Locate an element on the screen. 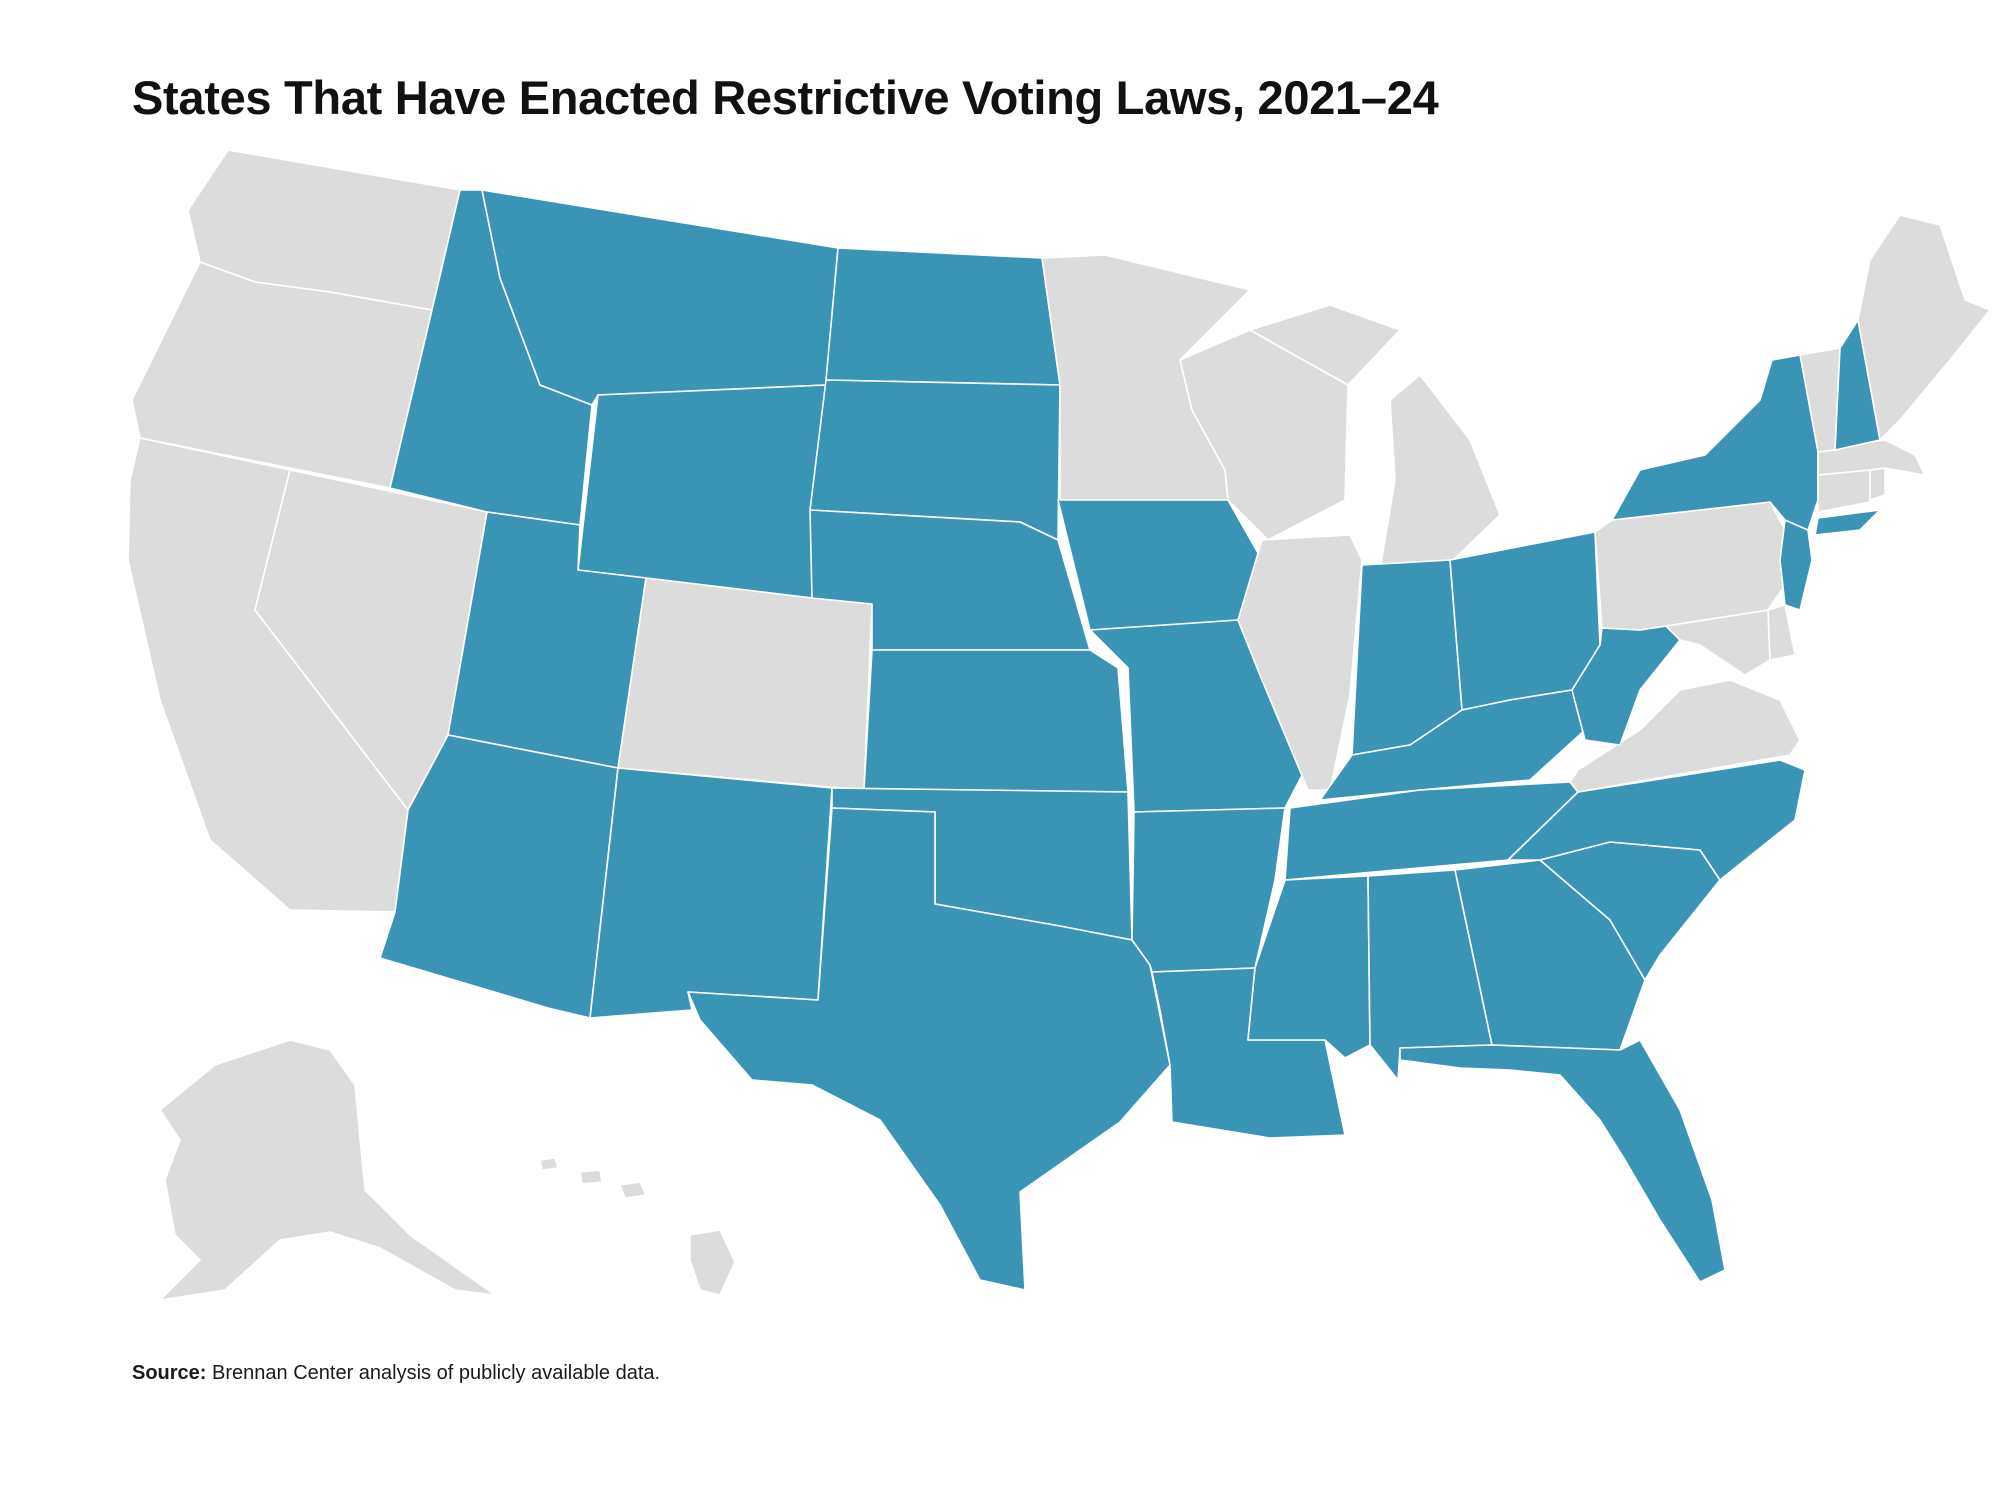 This screenshot has width=1994, height=1499. state-hawaii is located at coordinates (637, 1226).